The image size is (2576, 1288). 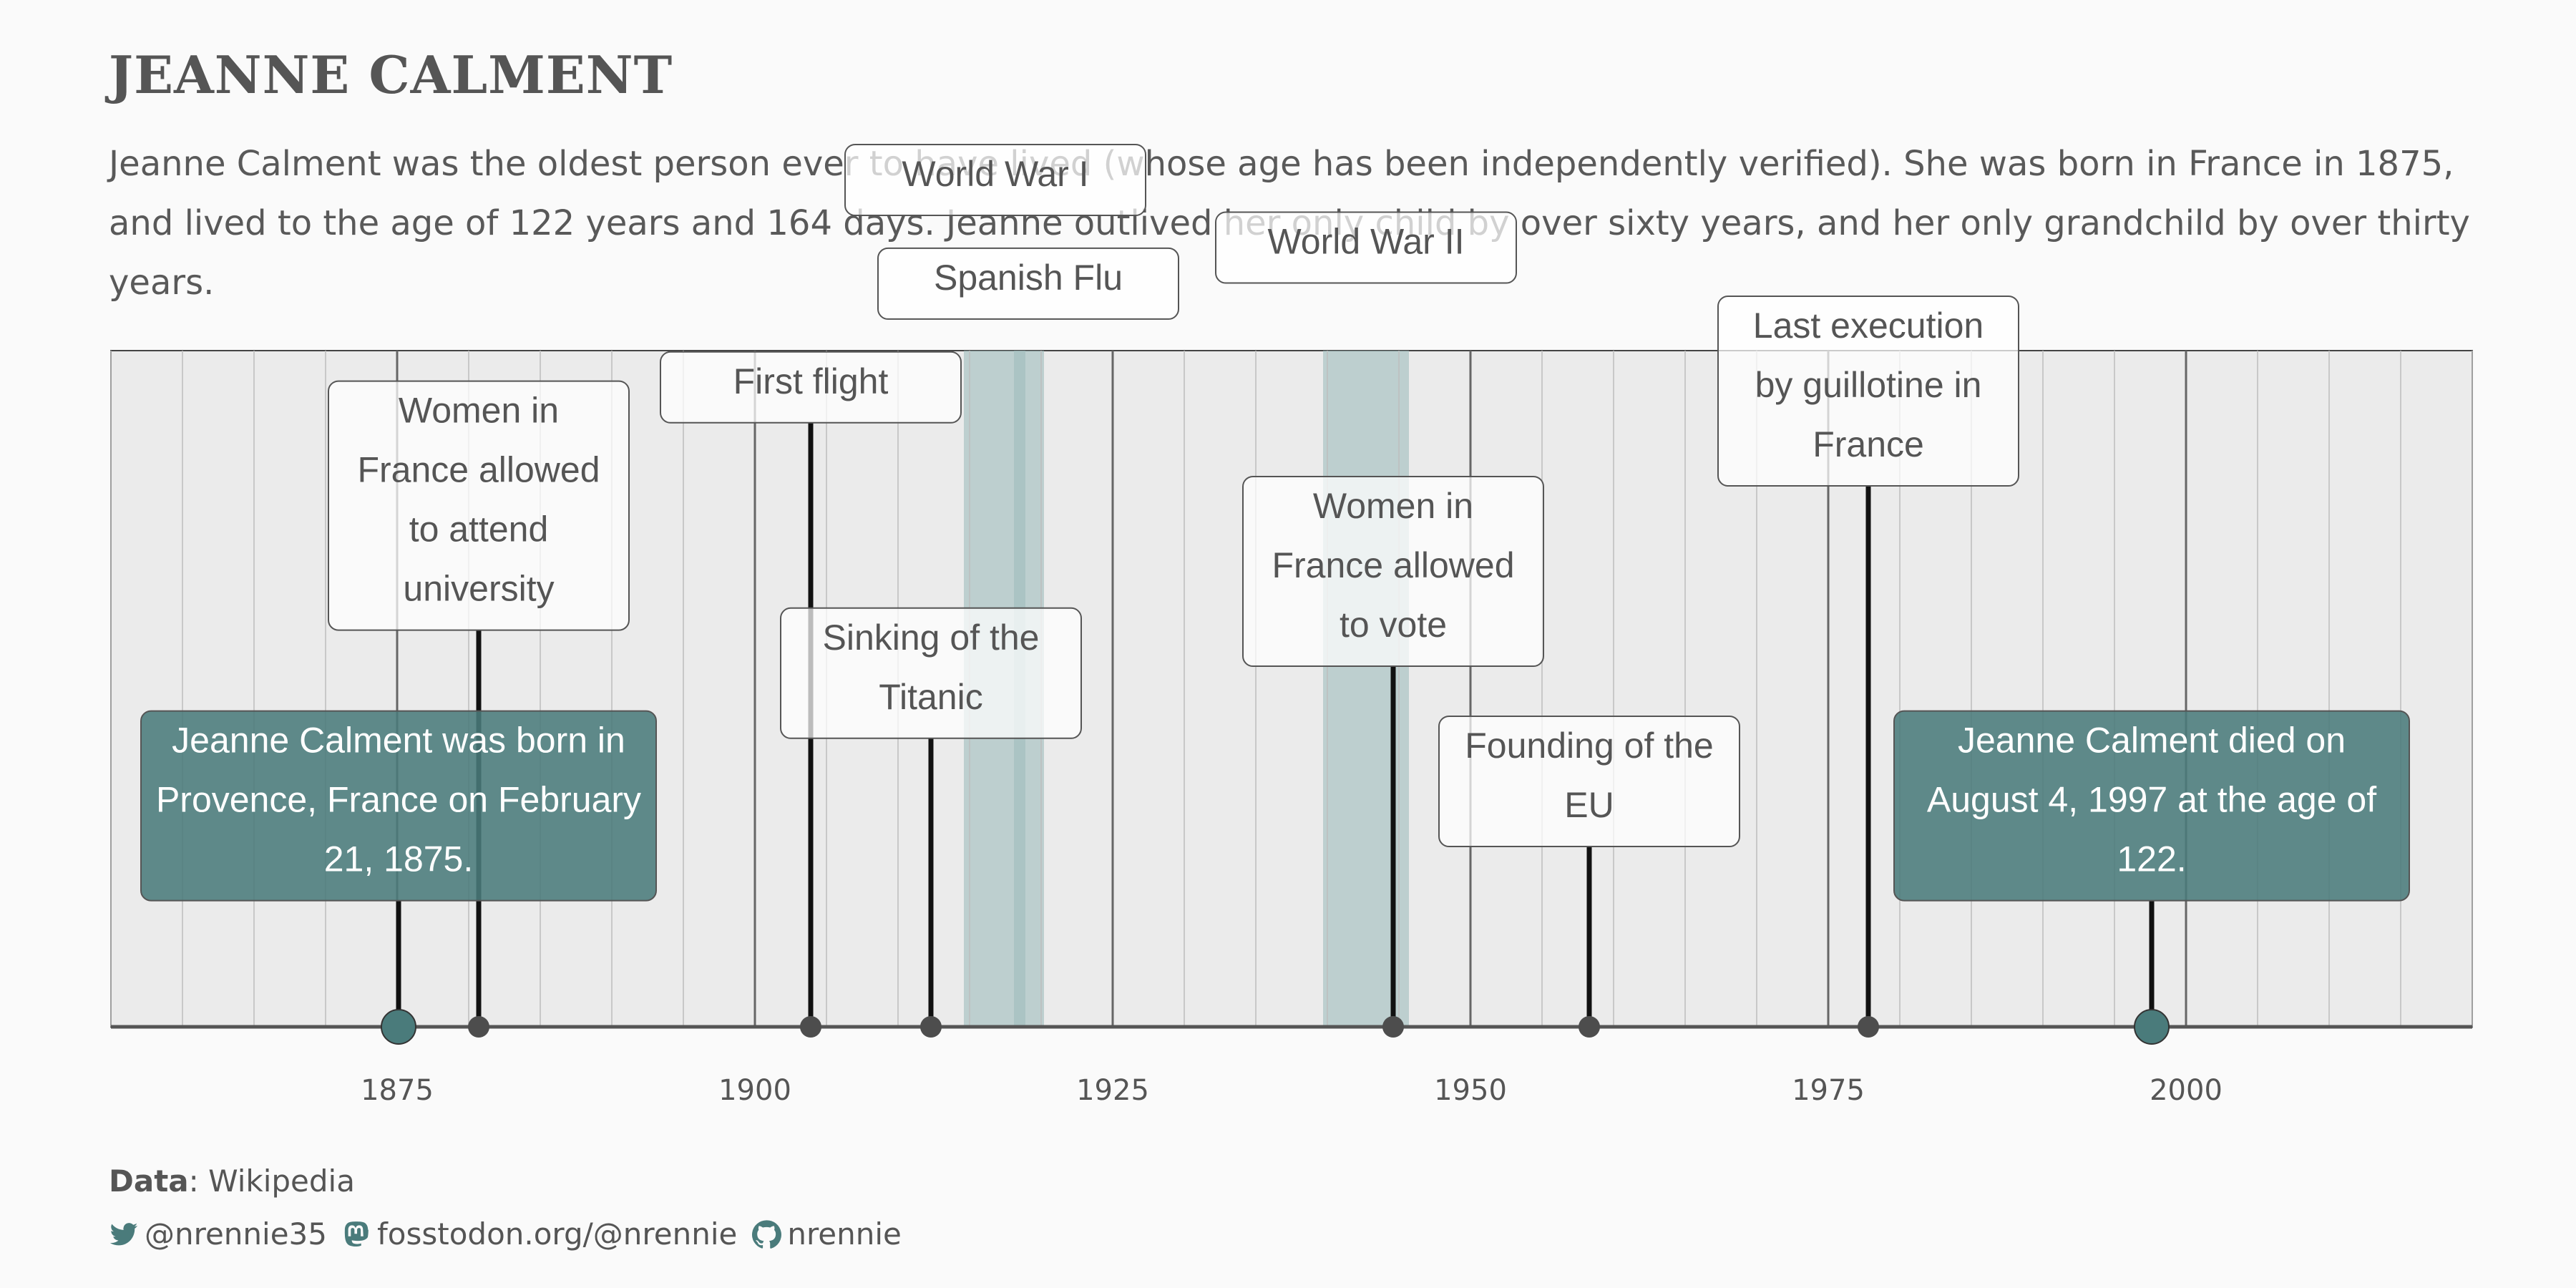 I want to click on mastodon-handle: fosstodon.org/@nrennie, so click(x=557, y=1234).